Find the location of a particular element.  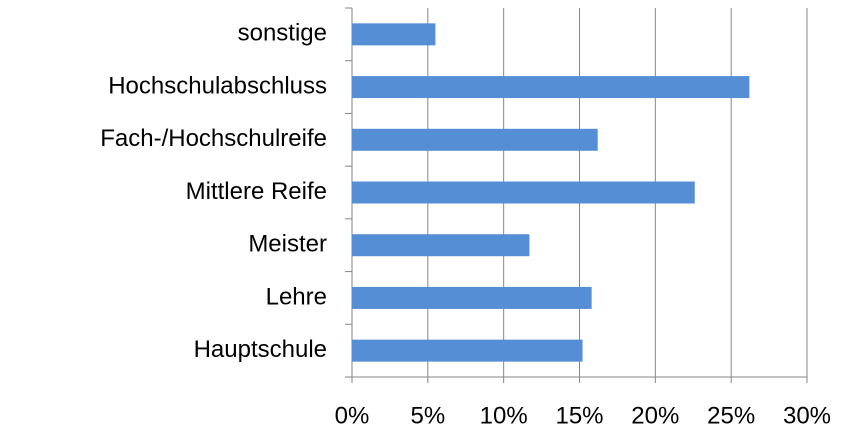

y-tick-label: sonstige is located at coordinates (282, 33).